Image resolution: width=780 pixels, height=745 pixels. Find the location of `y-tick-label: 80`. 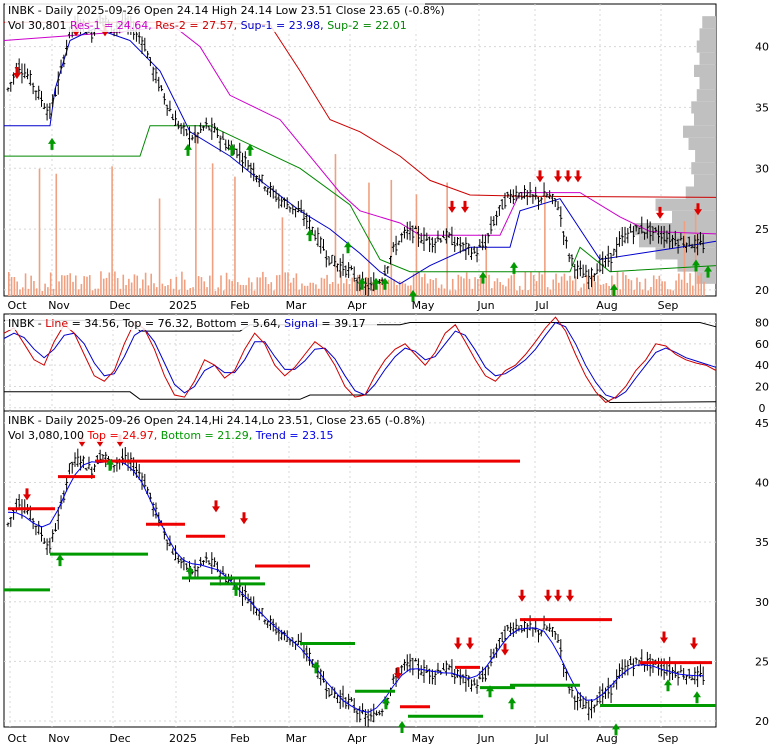

y-tick-label: 80 is located at coordinates (762, 323).